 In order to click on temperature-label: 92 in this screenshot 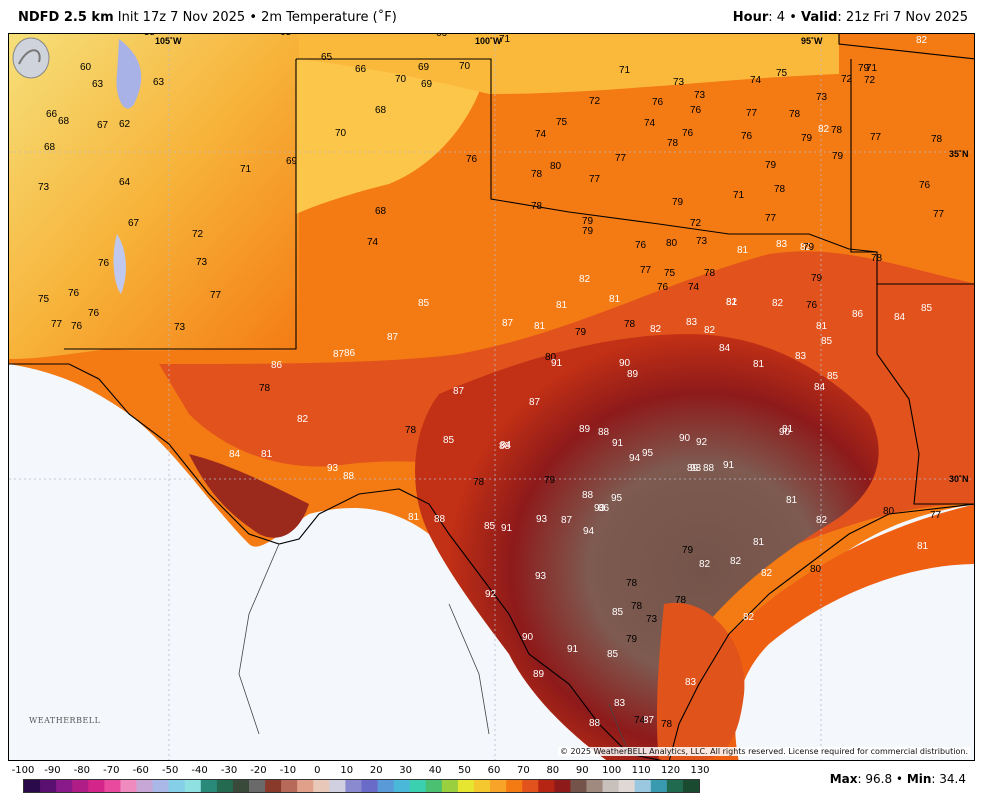, I will do `click(702, 442)`.